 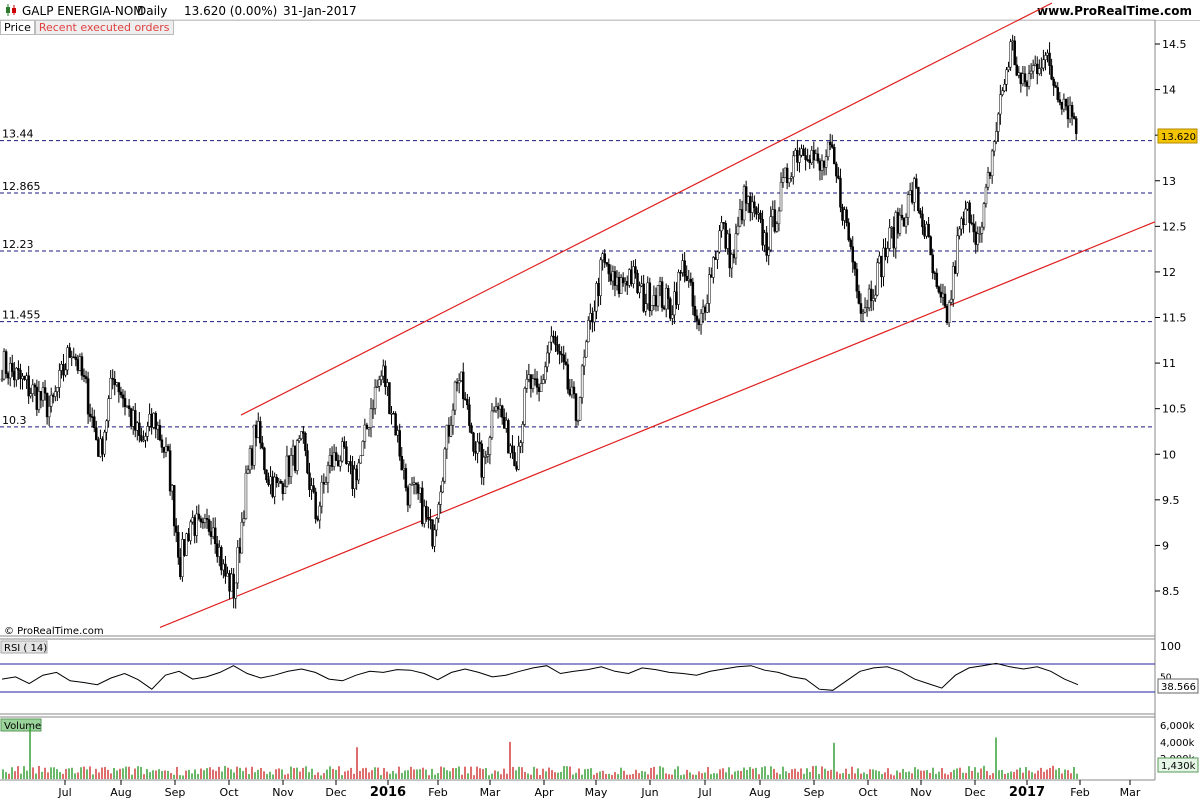 What do you see at coordinates (868, 792) in the screenshot?
I see `time-tick-label: Oct` at bounding box center [868, 792].